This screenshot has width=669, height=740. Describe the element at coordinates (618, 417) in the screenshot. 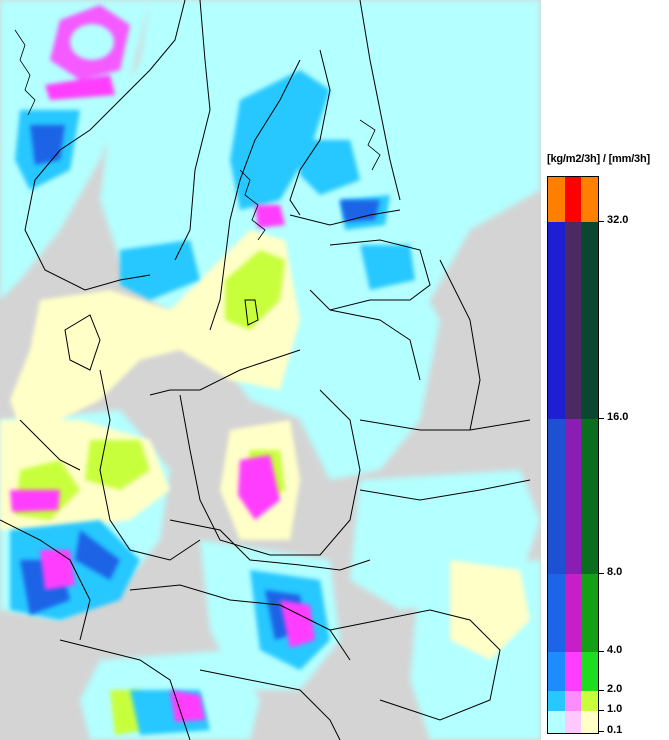

I see `legend-label-16: 16.0` at that location.